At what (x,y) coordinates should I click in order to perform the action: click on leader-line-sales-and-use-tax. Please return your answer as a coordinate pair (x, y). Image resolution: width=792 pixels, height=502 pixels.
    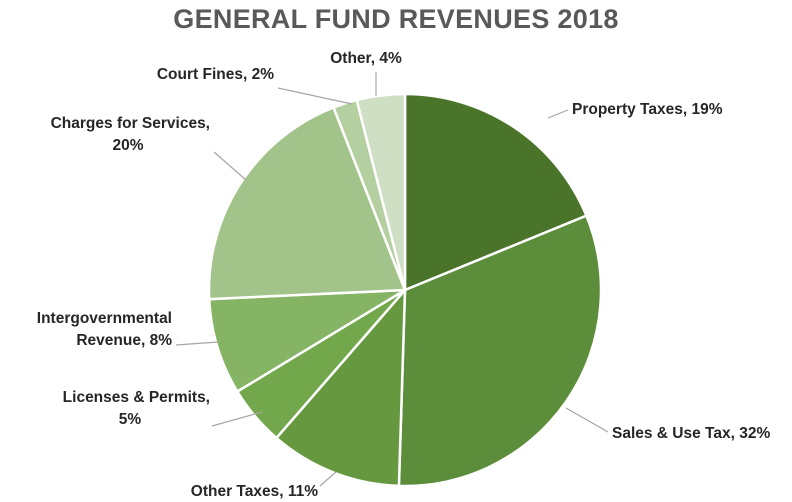
    Looking at the image, I should click on (587, 420).